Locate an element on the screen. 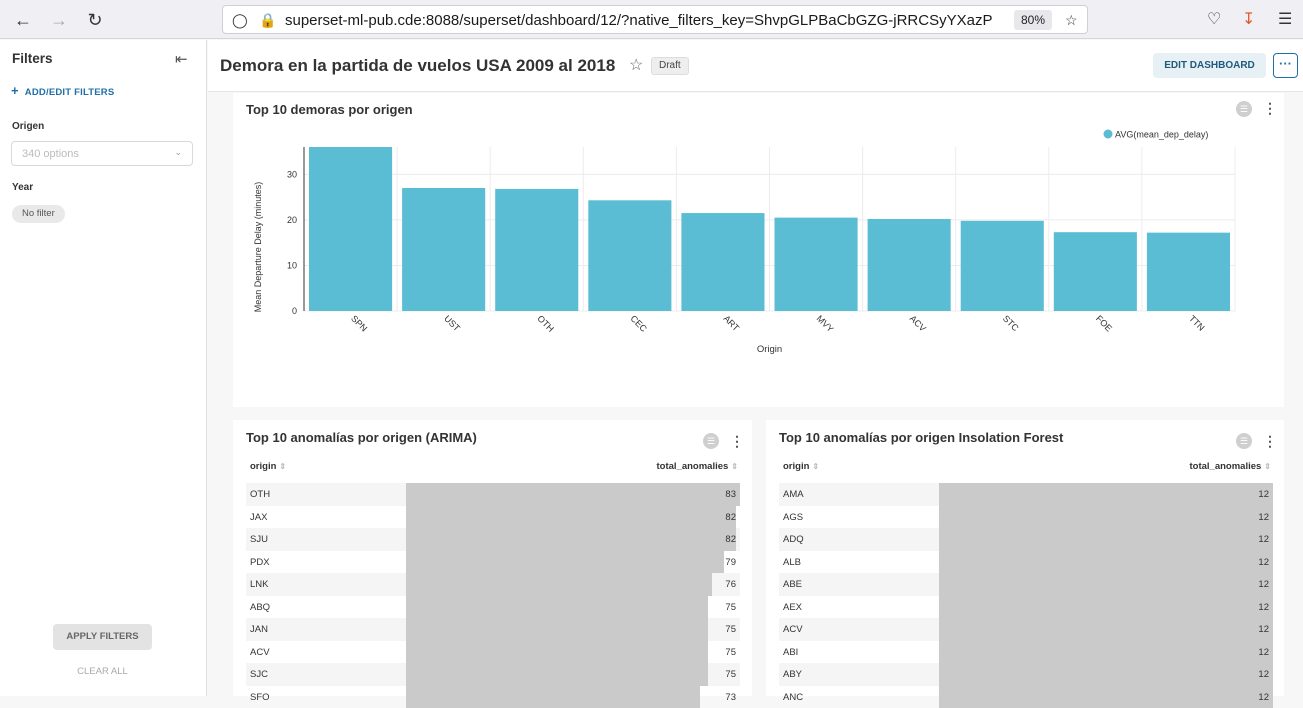 The width and height of the screenshot is (1303, 708). y-tick-label: 30 is located at coordinates (292, 174).